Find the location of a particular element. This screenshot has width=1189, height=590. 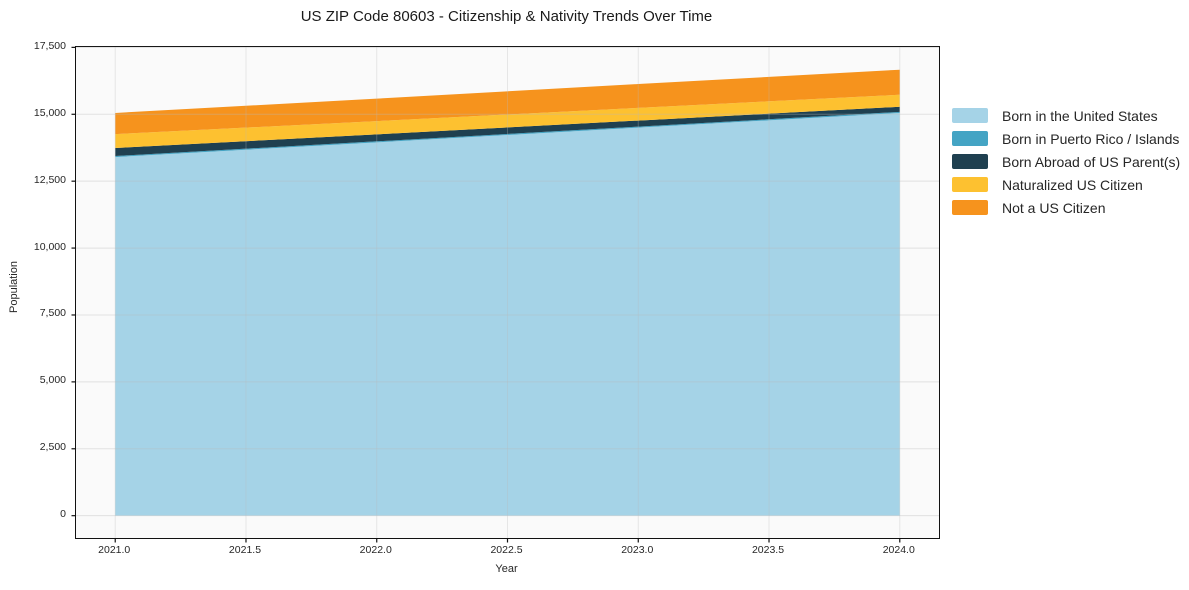

y-tick-label: 0 is located at coordinates (63, 514).